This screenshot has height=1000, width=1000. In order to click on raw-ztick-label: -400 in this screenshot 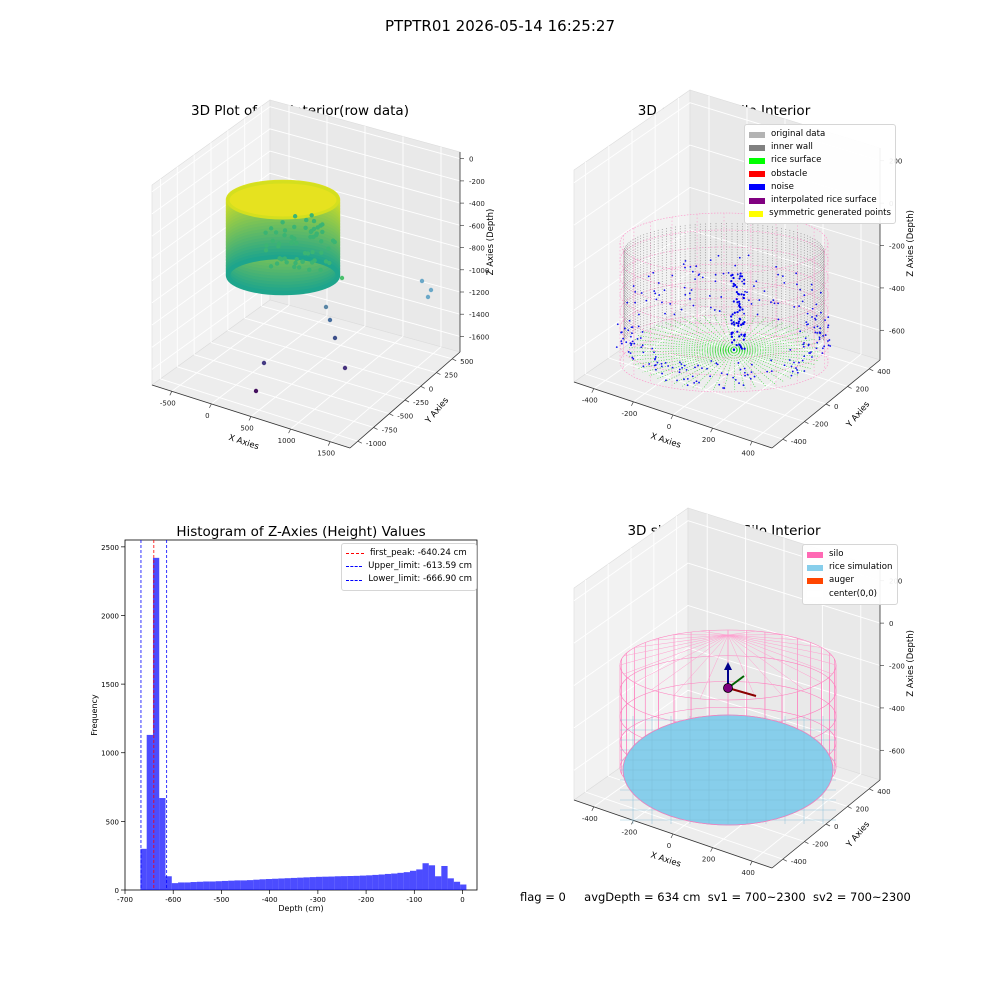, I will do `click(477, 204)`.